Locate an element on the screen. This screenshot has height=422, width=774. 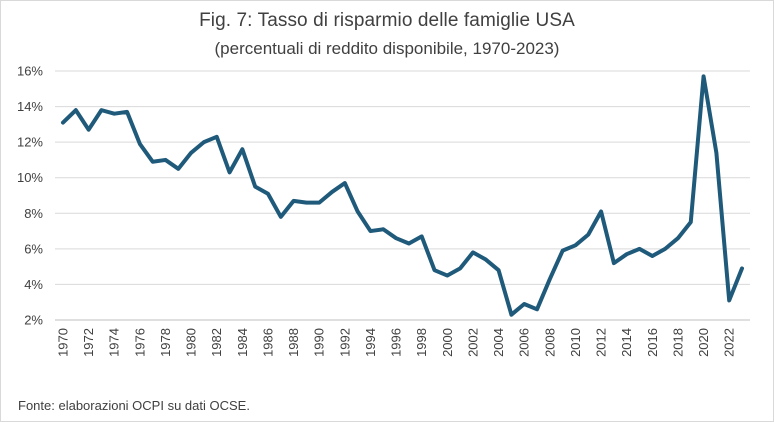
y-tick-label: 8% is located at coordinates (33, 213).